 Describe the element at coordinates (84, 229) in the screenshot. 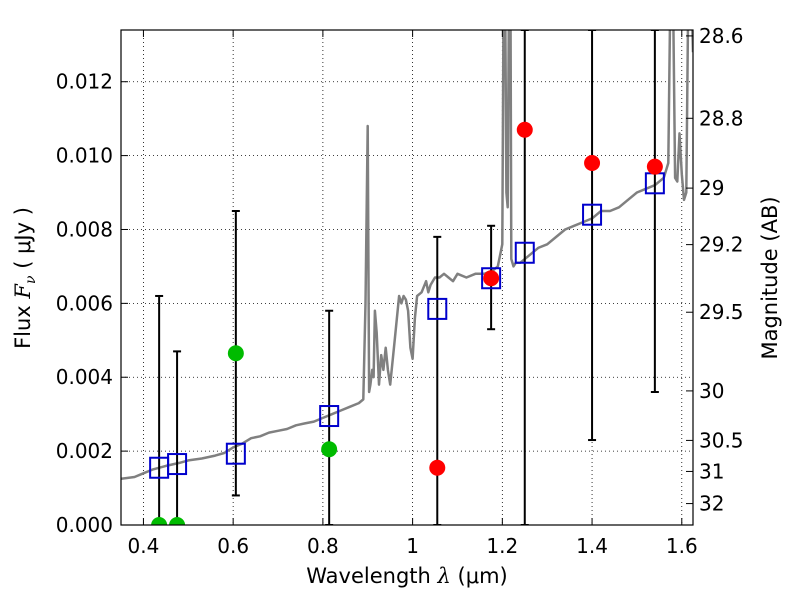

I see `y-tick-label: 0.008` at that location.